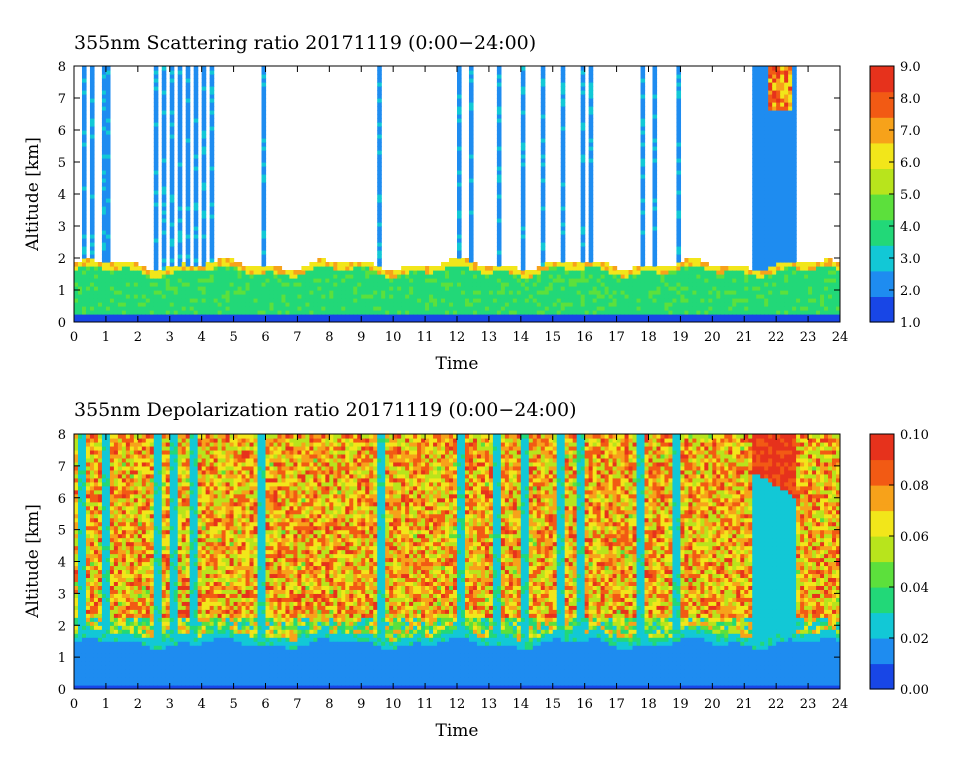 The height and width of the screenshot is (775, 960). I want to click on x-tick-label: 16, so click(584, 337).